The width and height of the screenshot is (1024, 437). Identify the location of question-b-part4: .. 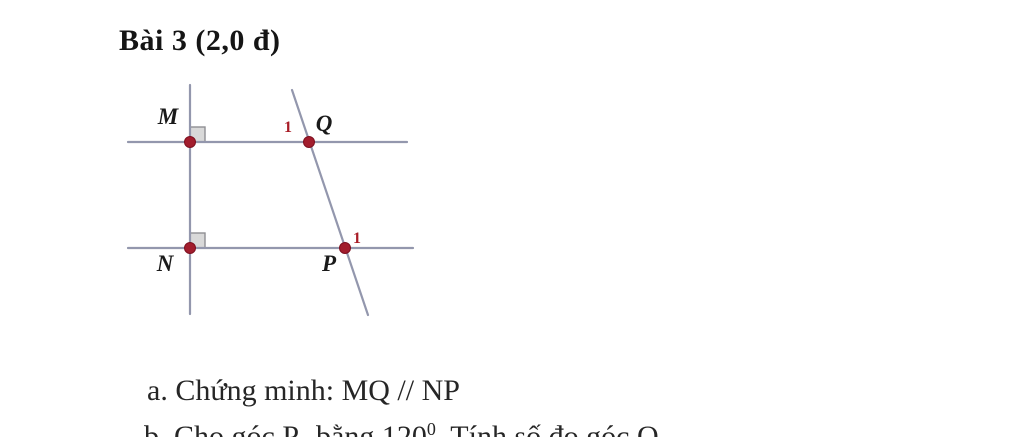
(672, 428).